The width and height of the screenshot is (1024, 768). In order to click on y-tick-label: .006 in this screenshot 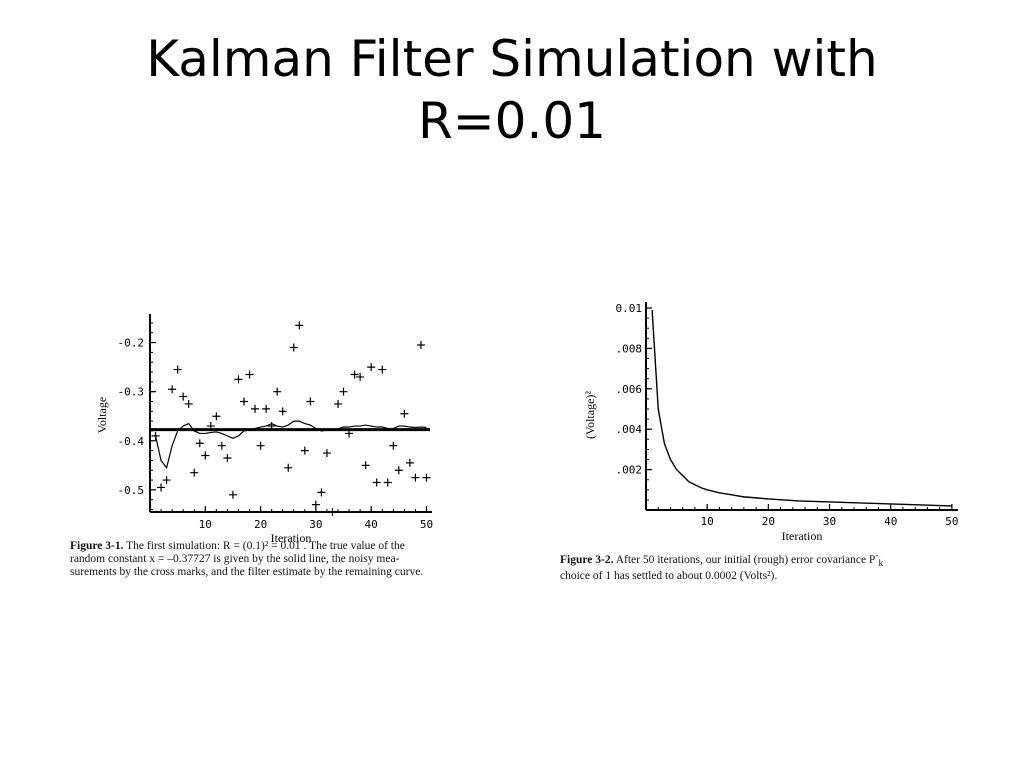, I will do `click(629, 389)`.